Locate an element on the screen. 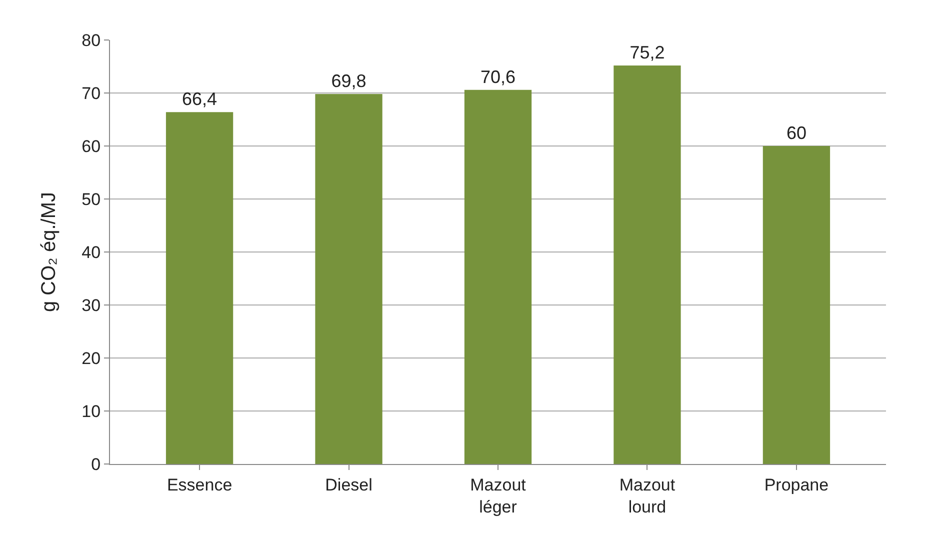 This screenshot has width=926, height=544. x-tick-label: Mazout léger is located at coordinates (498, 495).